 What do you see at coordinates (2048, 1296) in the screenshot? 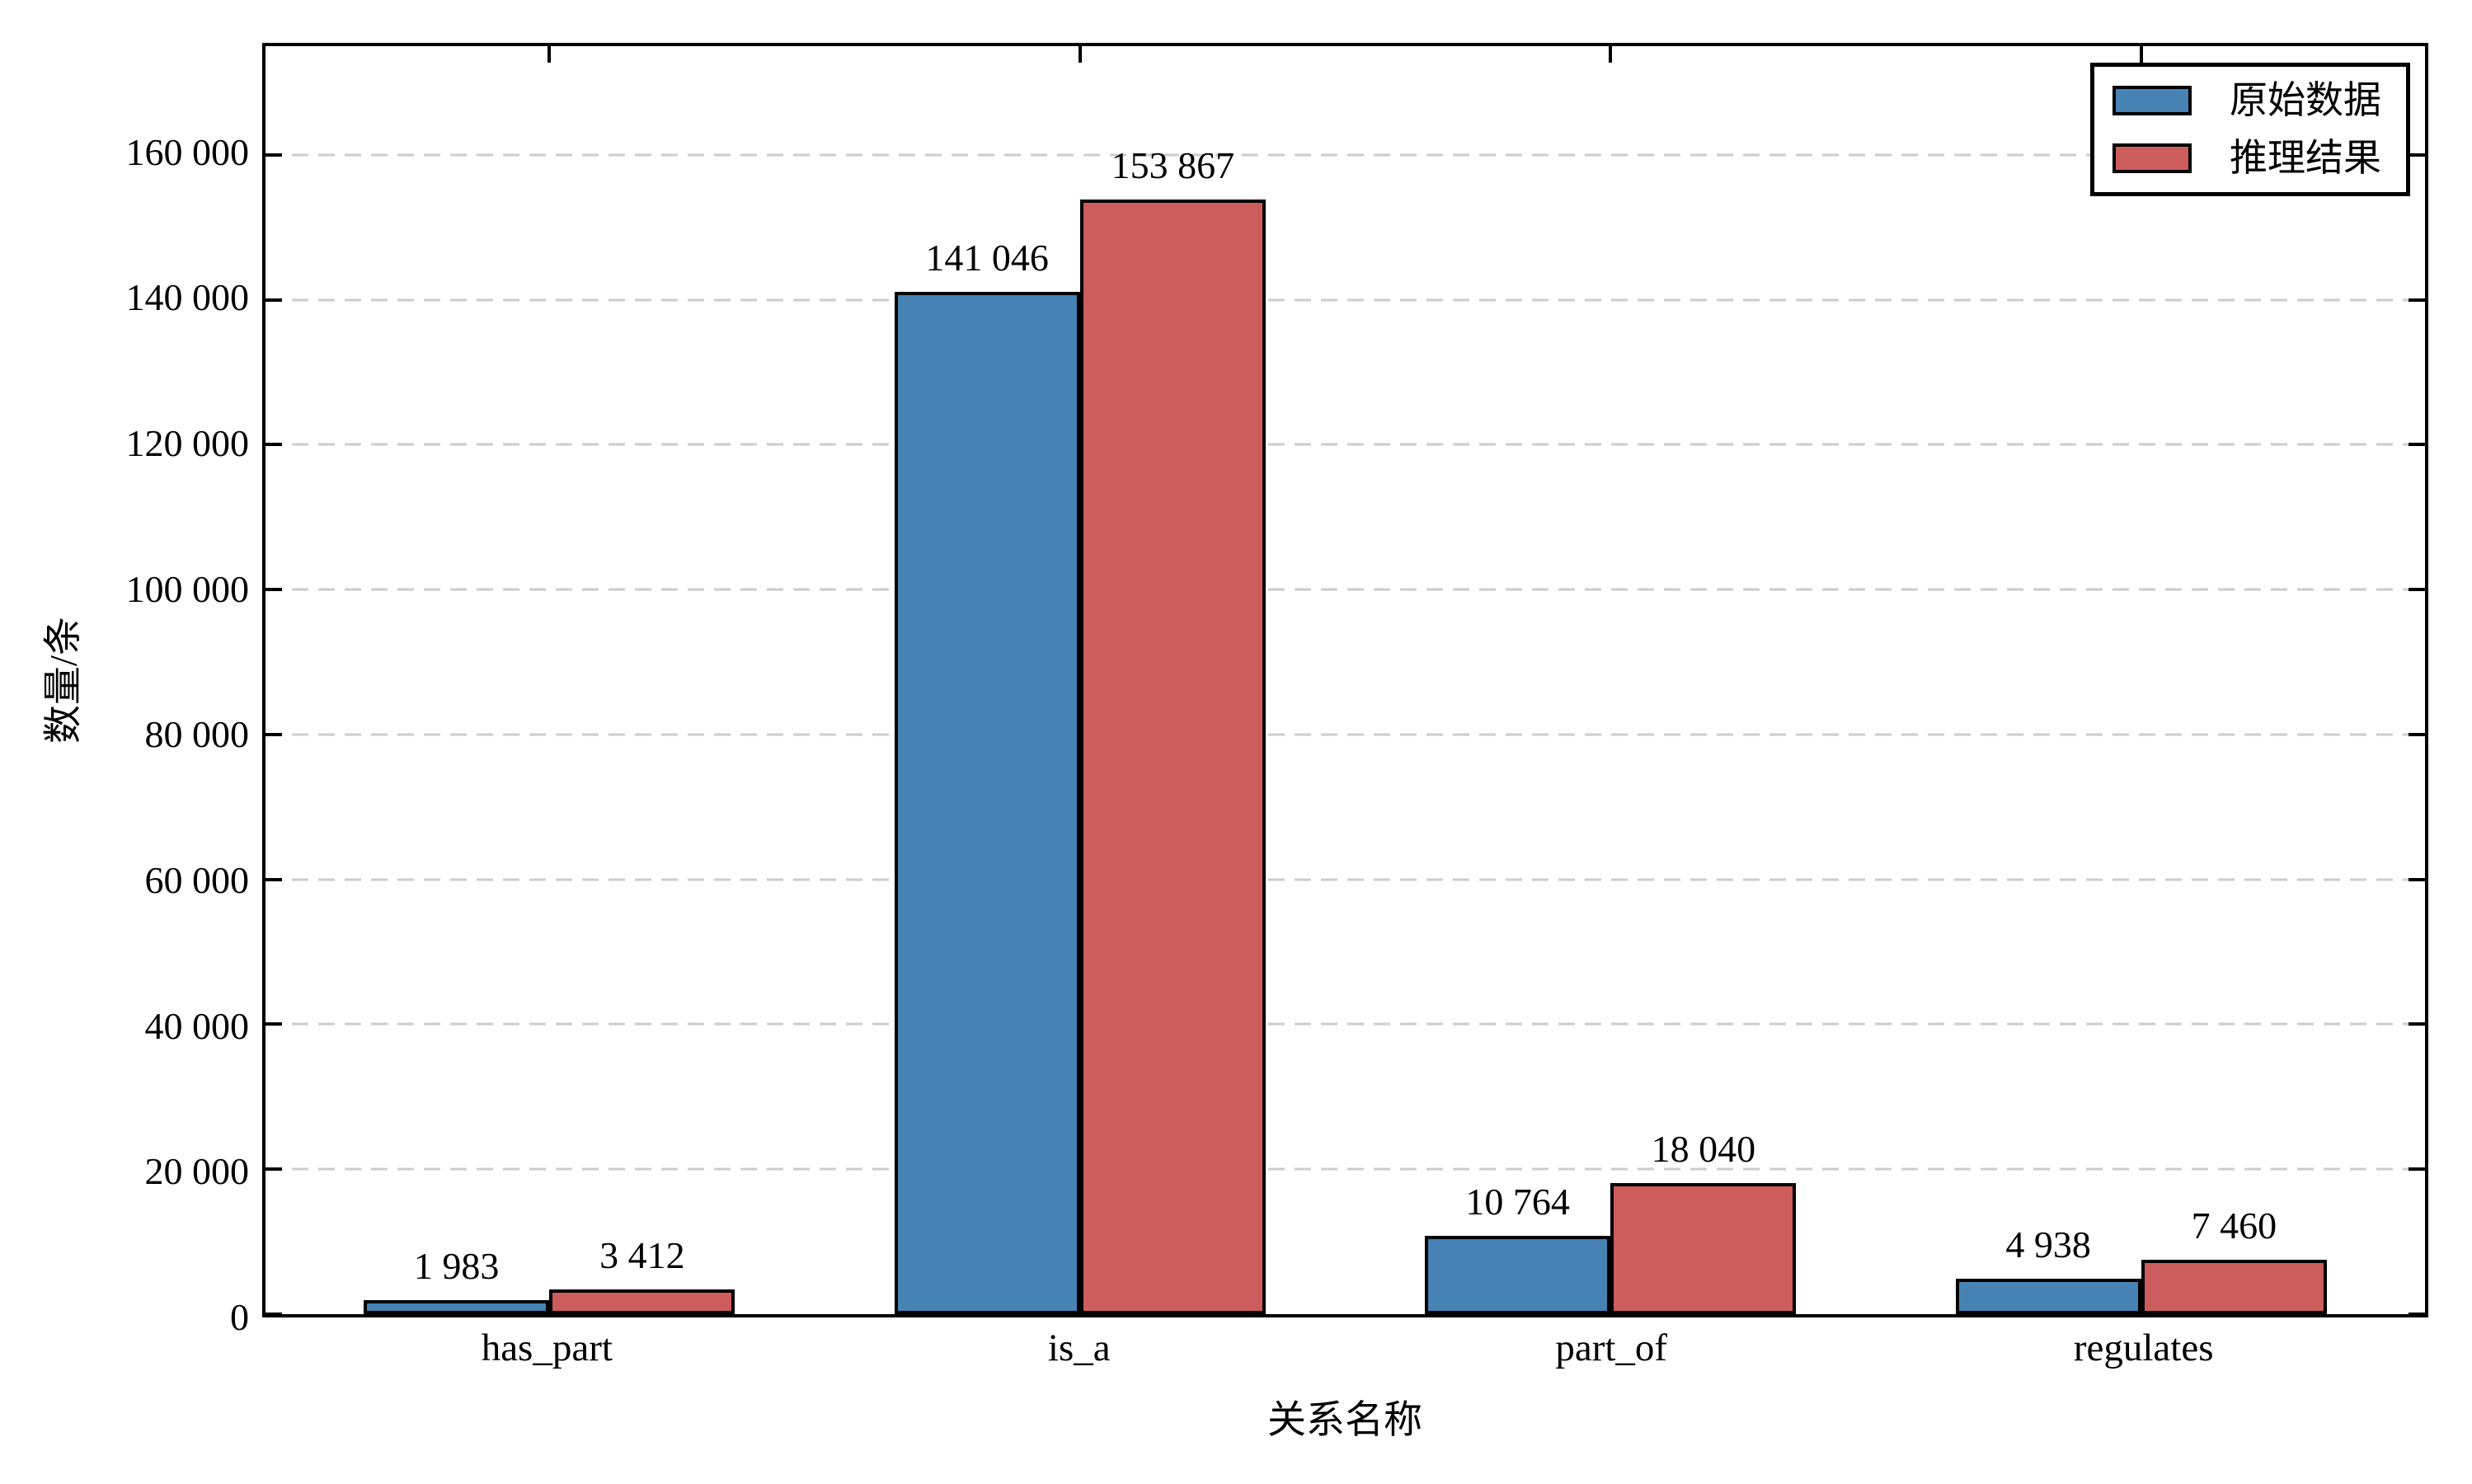
I see `bar-原始数据-regulates` at bounding box center [2048, 1296].